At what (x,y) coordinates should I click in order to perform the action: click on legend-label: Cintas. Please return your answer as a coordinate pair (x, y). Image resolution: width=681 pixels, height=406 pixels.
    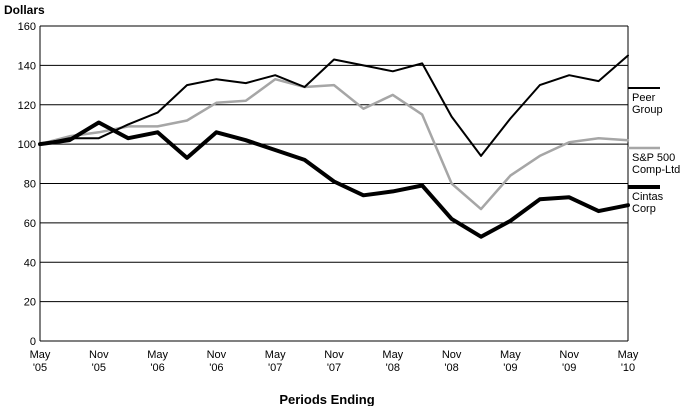
    Looking at the image, I should click on (648, 197).